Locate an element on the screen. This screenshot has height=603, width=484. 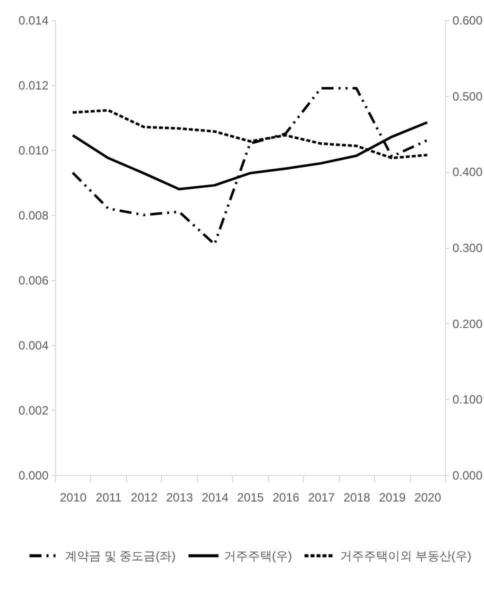
y-tick-label: 0.014 is located at coordinates (33, 21).